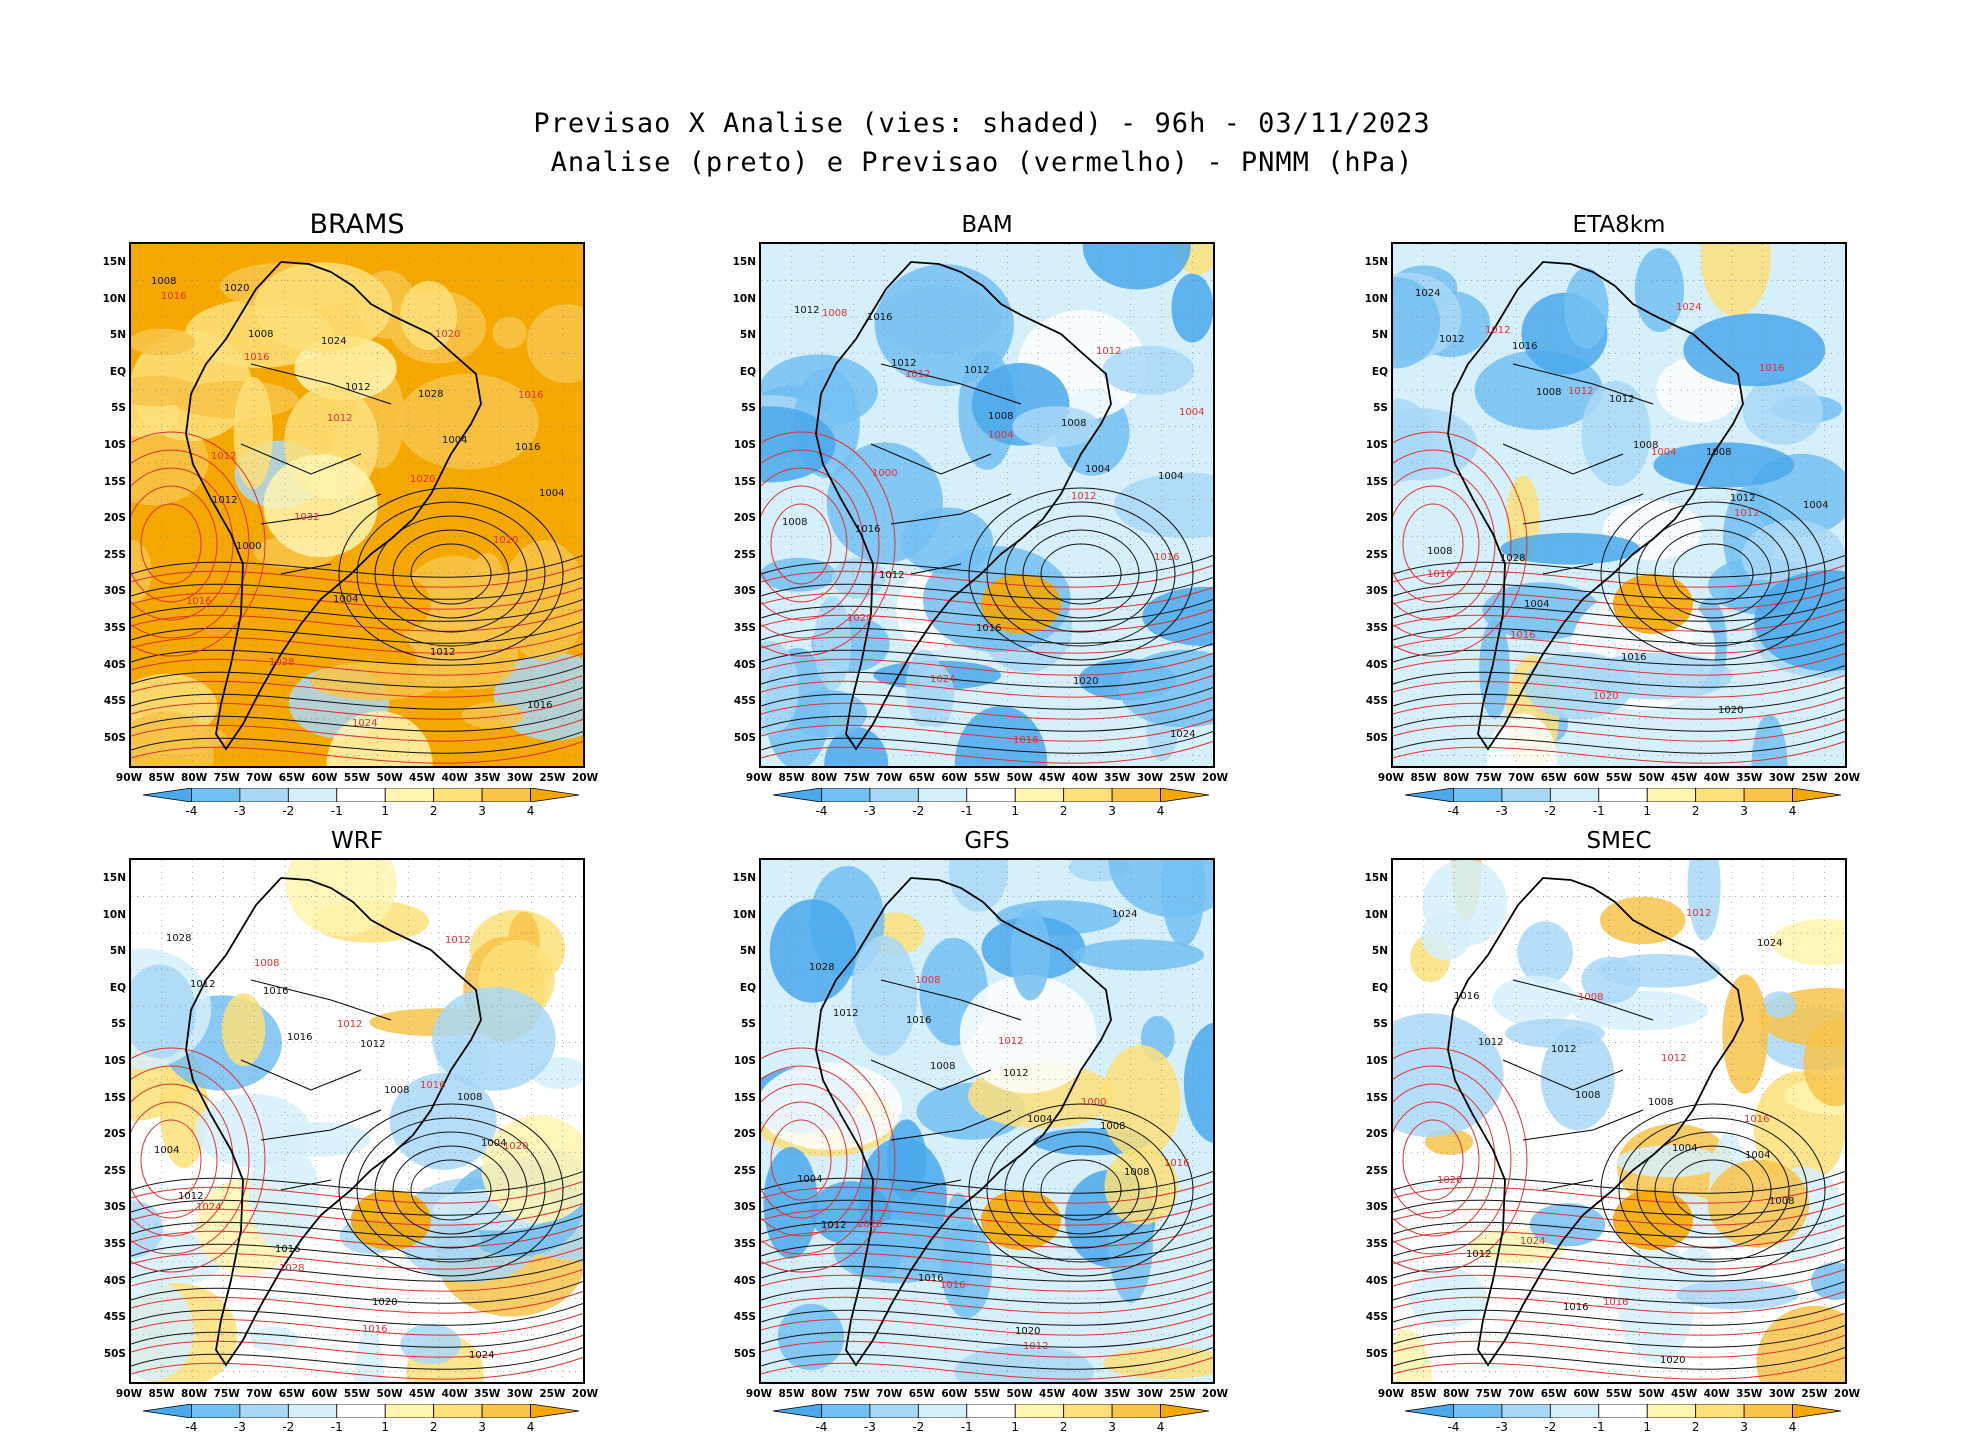 This screenshot has width=1964, height=1443. What do you see at coordinates (396, 1090) in the screenshot?
I see `contour-label-analysis: 1008` at bounding box center [396, 1090].